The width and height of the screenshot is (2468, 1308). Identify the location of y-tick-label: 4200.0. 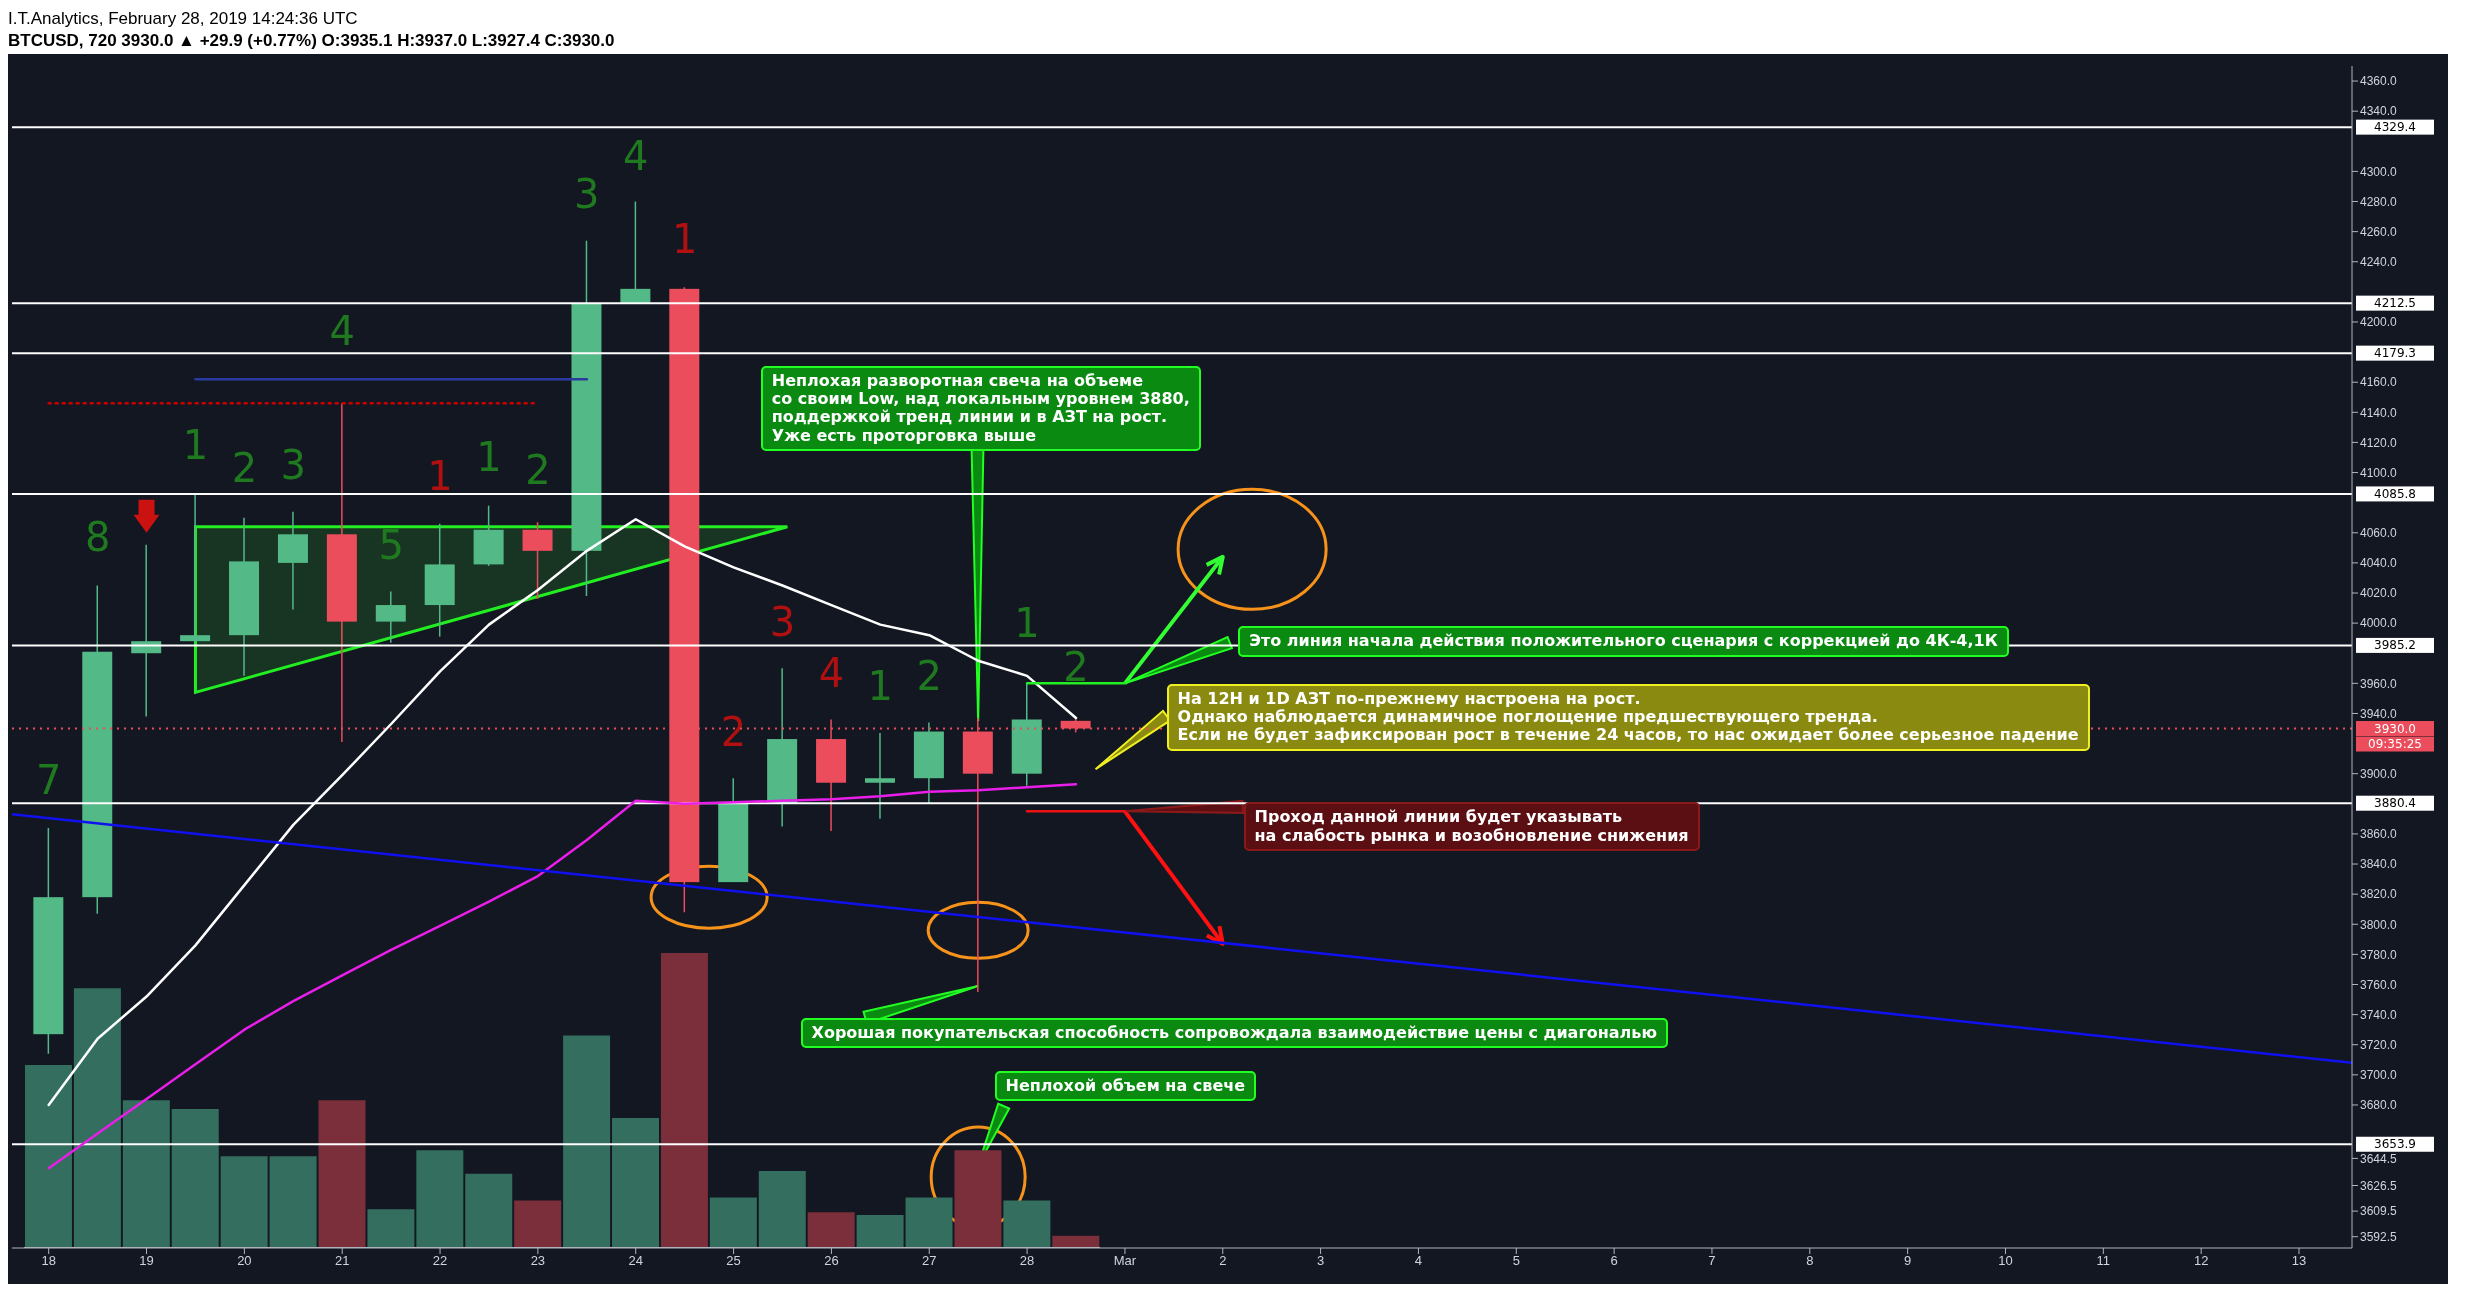
(2379, 322).